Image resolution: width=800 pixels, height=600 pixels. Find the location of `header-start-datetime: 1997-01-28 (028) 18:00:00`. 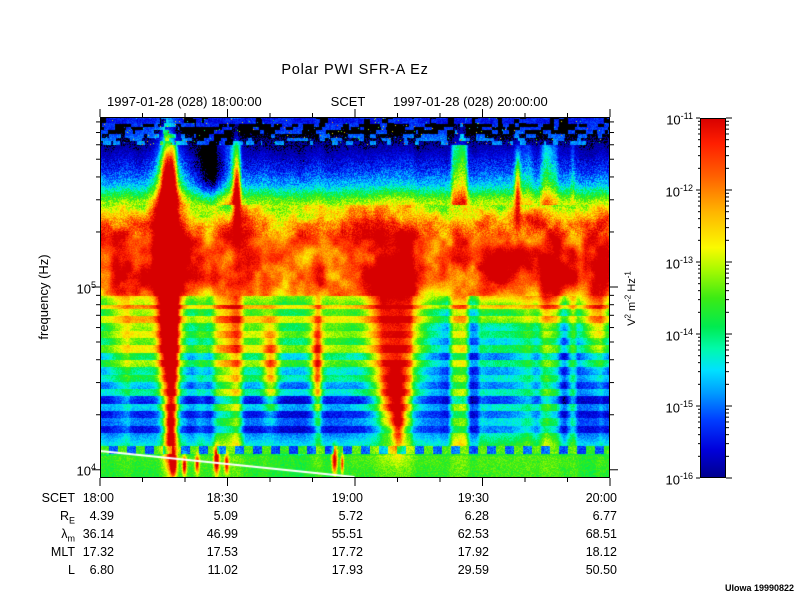

header-start-datetime: 1997-01-28 (028) 18:00:00 is located at coordinates (184, 101).